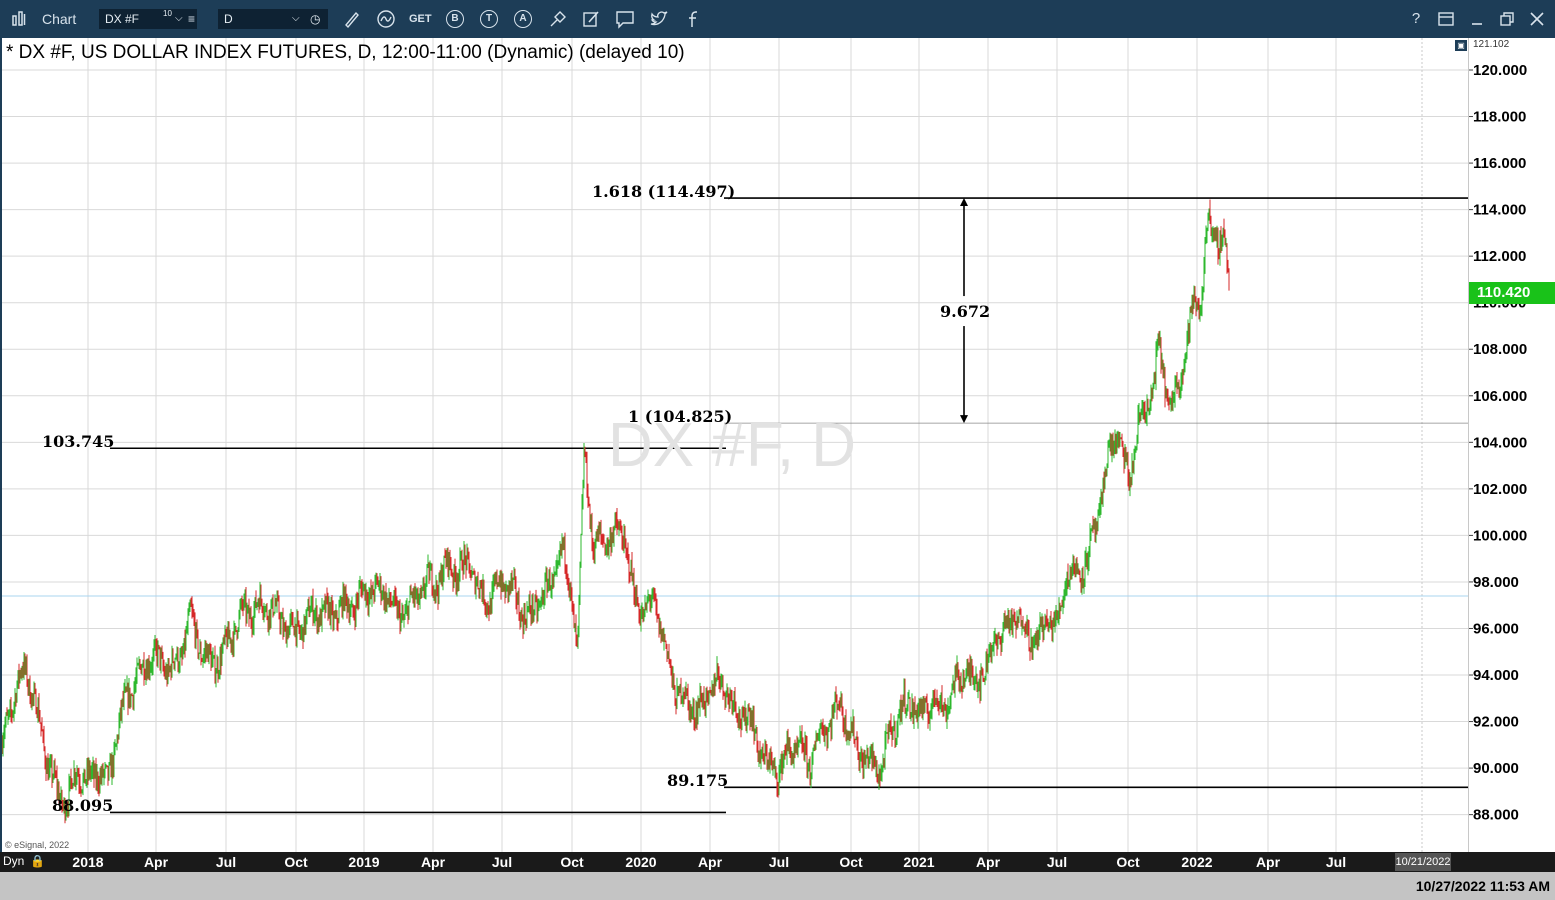 The height and width of the screenshot is (900, 1555). I want to click on watermark: DX #F, D, so click(732, 445).